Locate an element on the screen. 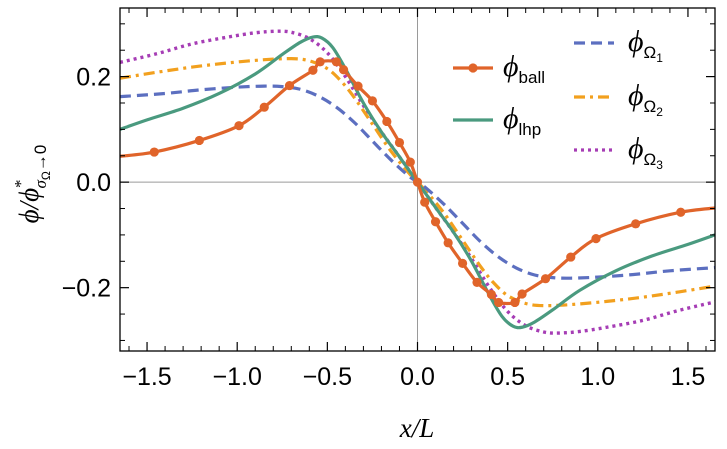 The width and height of the screenshot is (727, 449). legend-label-ball: ϕball is located at coordinates (524, 68).